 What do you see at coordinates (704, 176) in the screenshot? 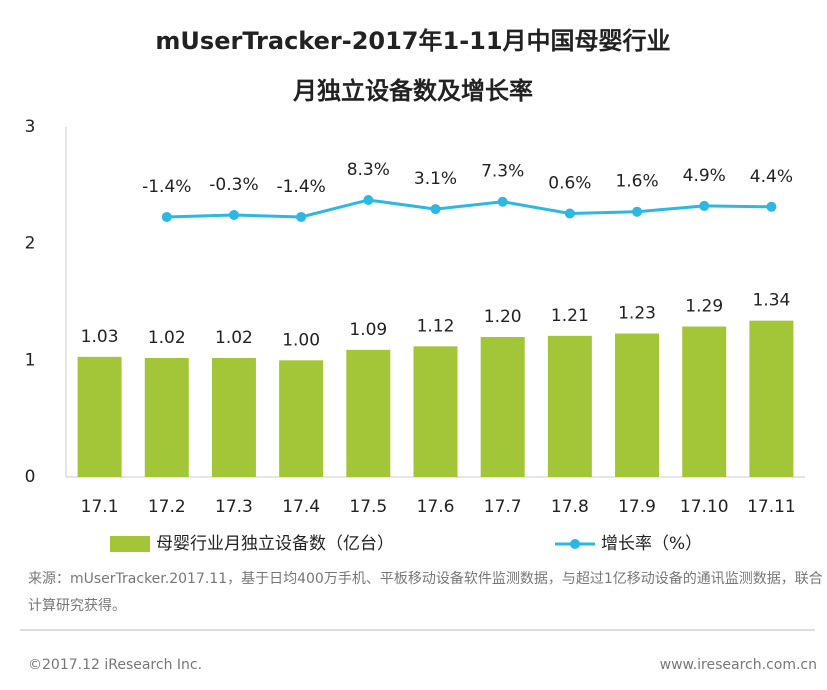
I see `data-label: 4.9%` at bounding box center [704, 176].